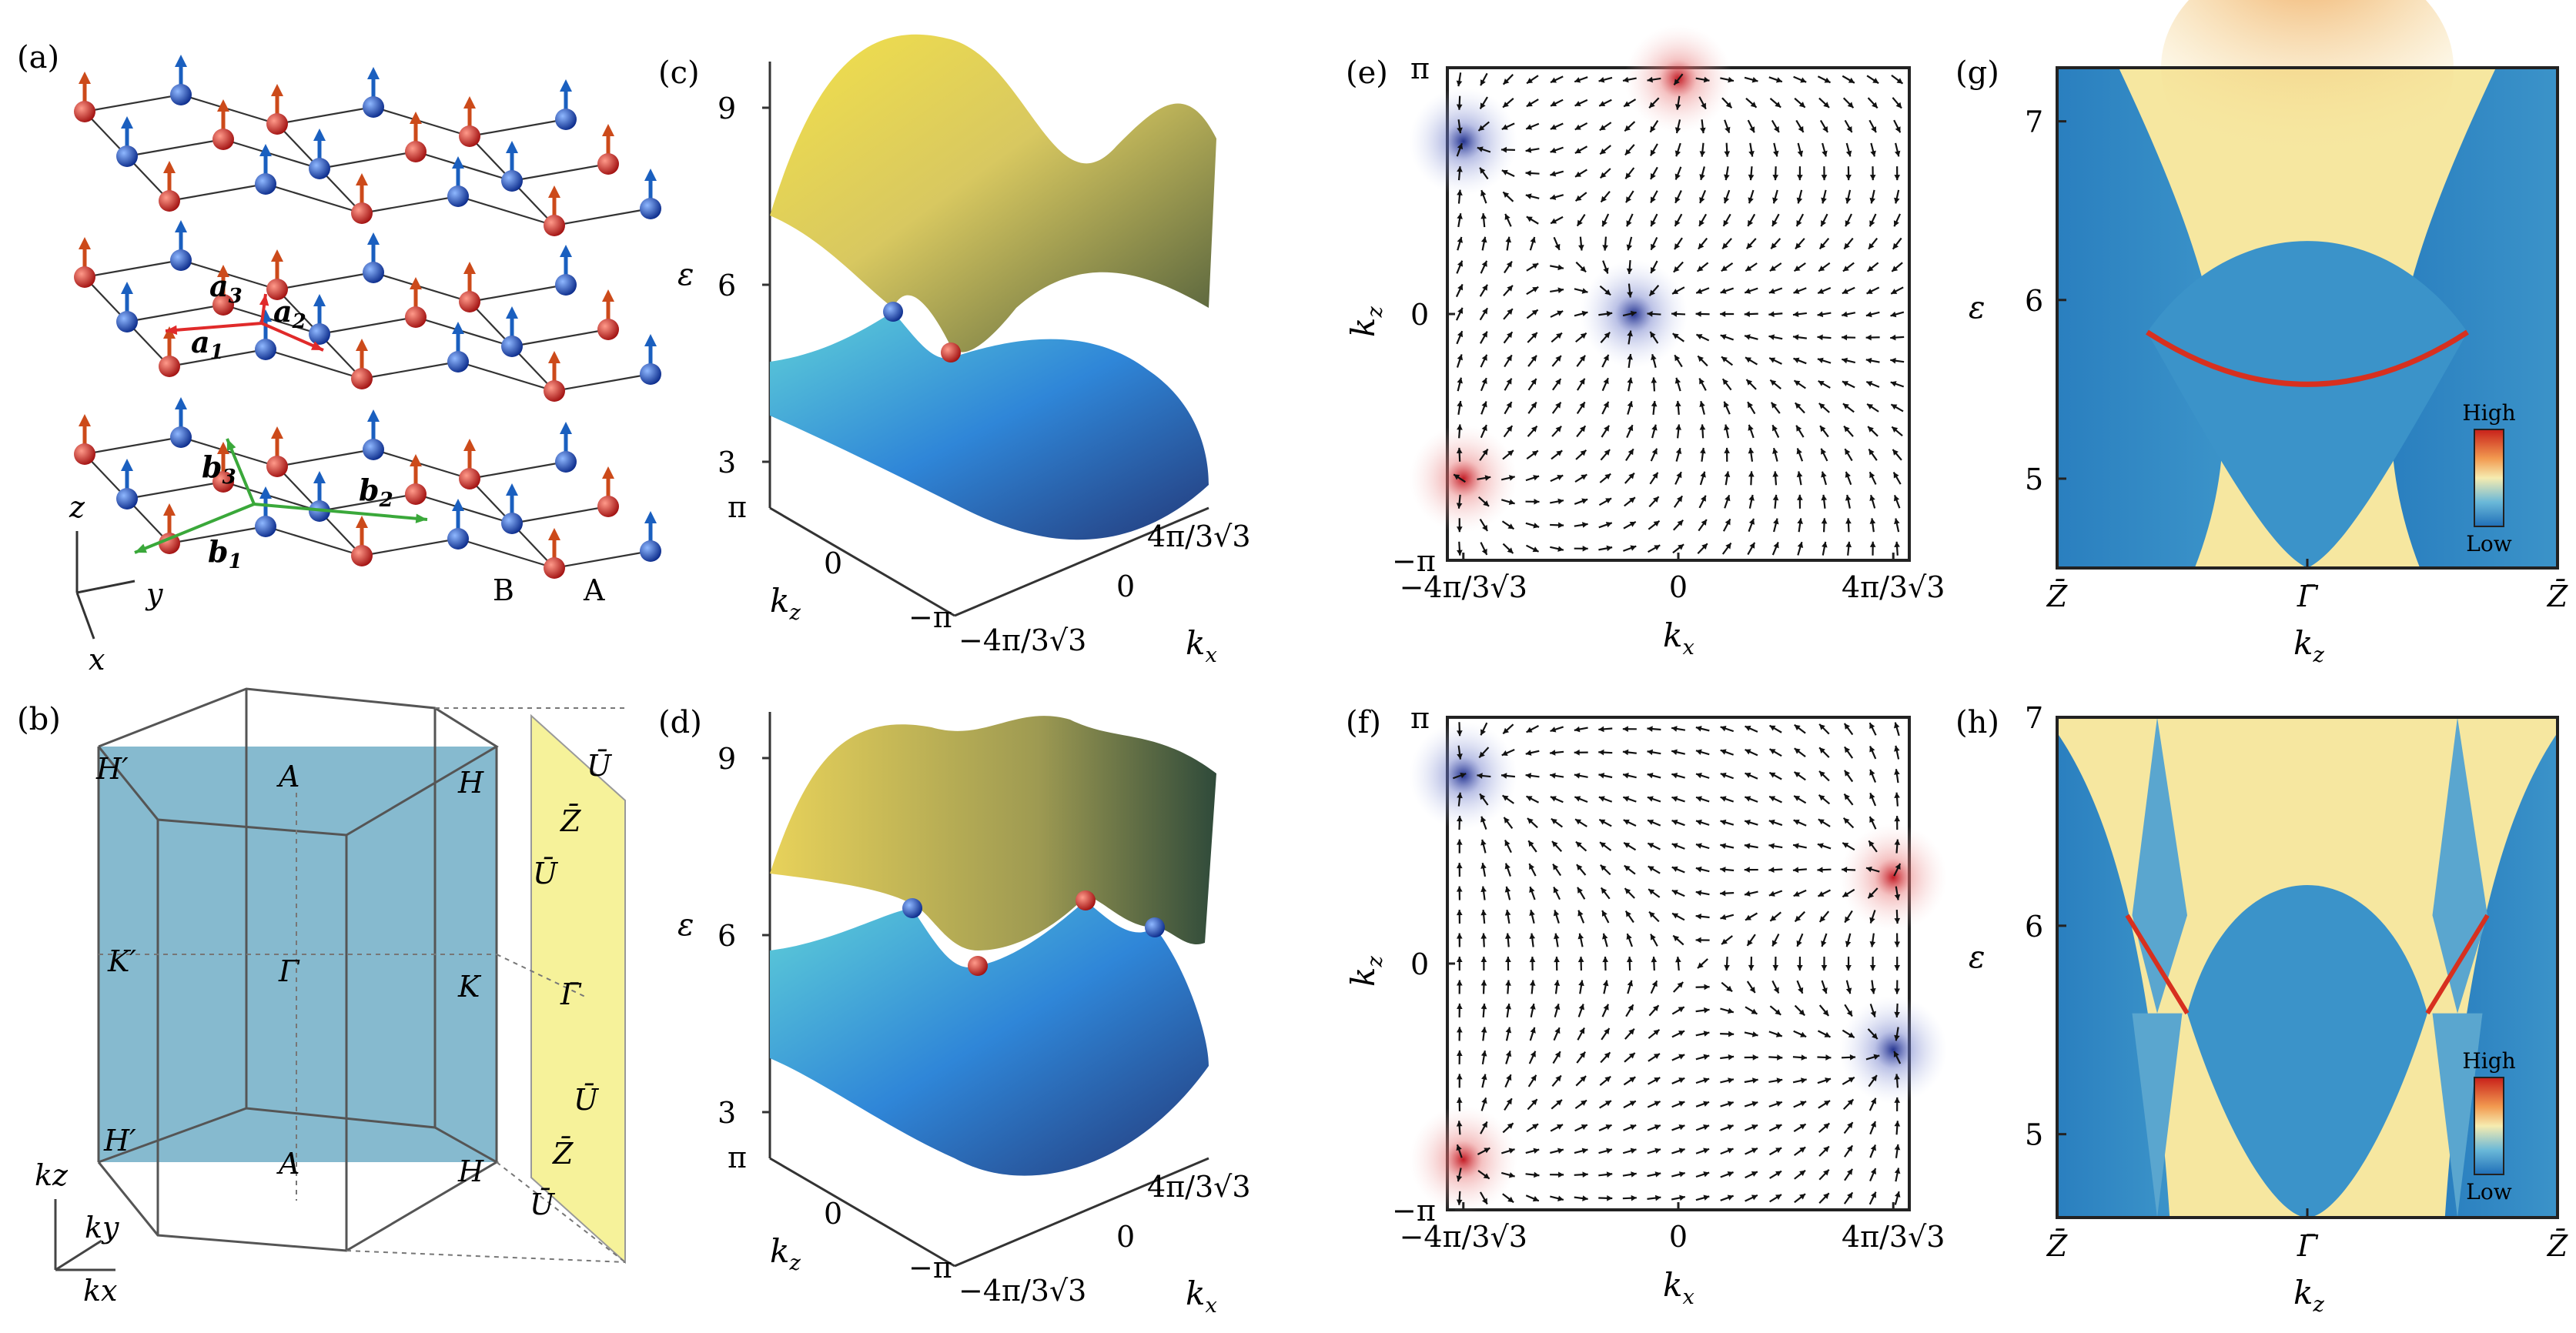 This screenshot has width=2576, height=1333. What do you see at coordinates (1126, 586) in the screenshot?
I see `kx-tick: 0` at bounding box center [1126, 586].